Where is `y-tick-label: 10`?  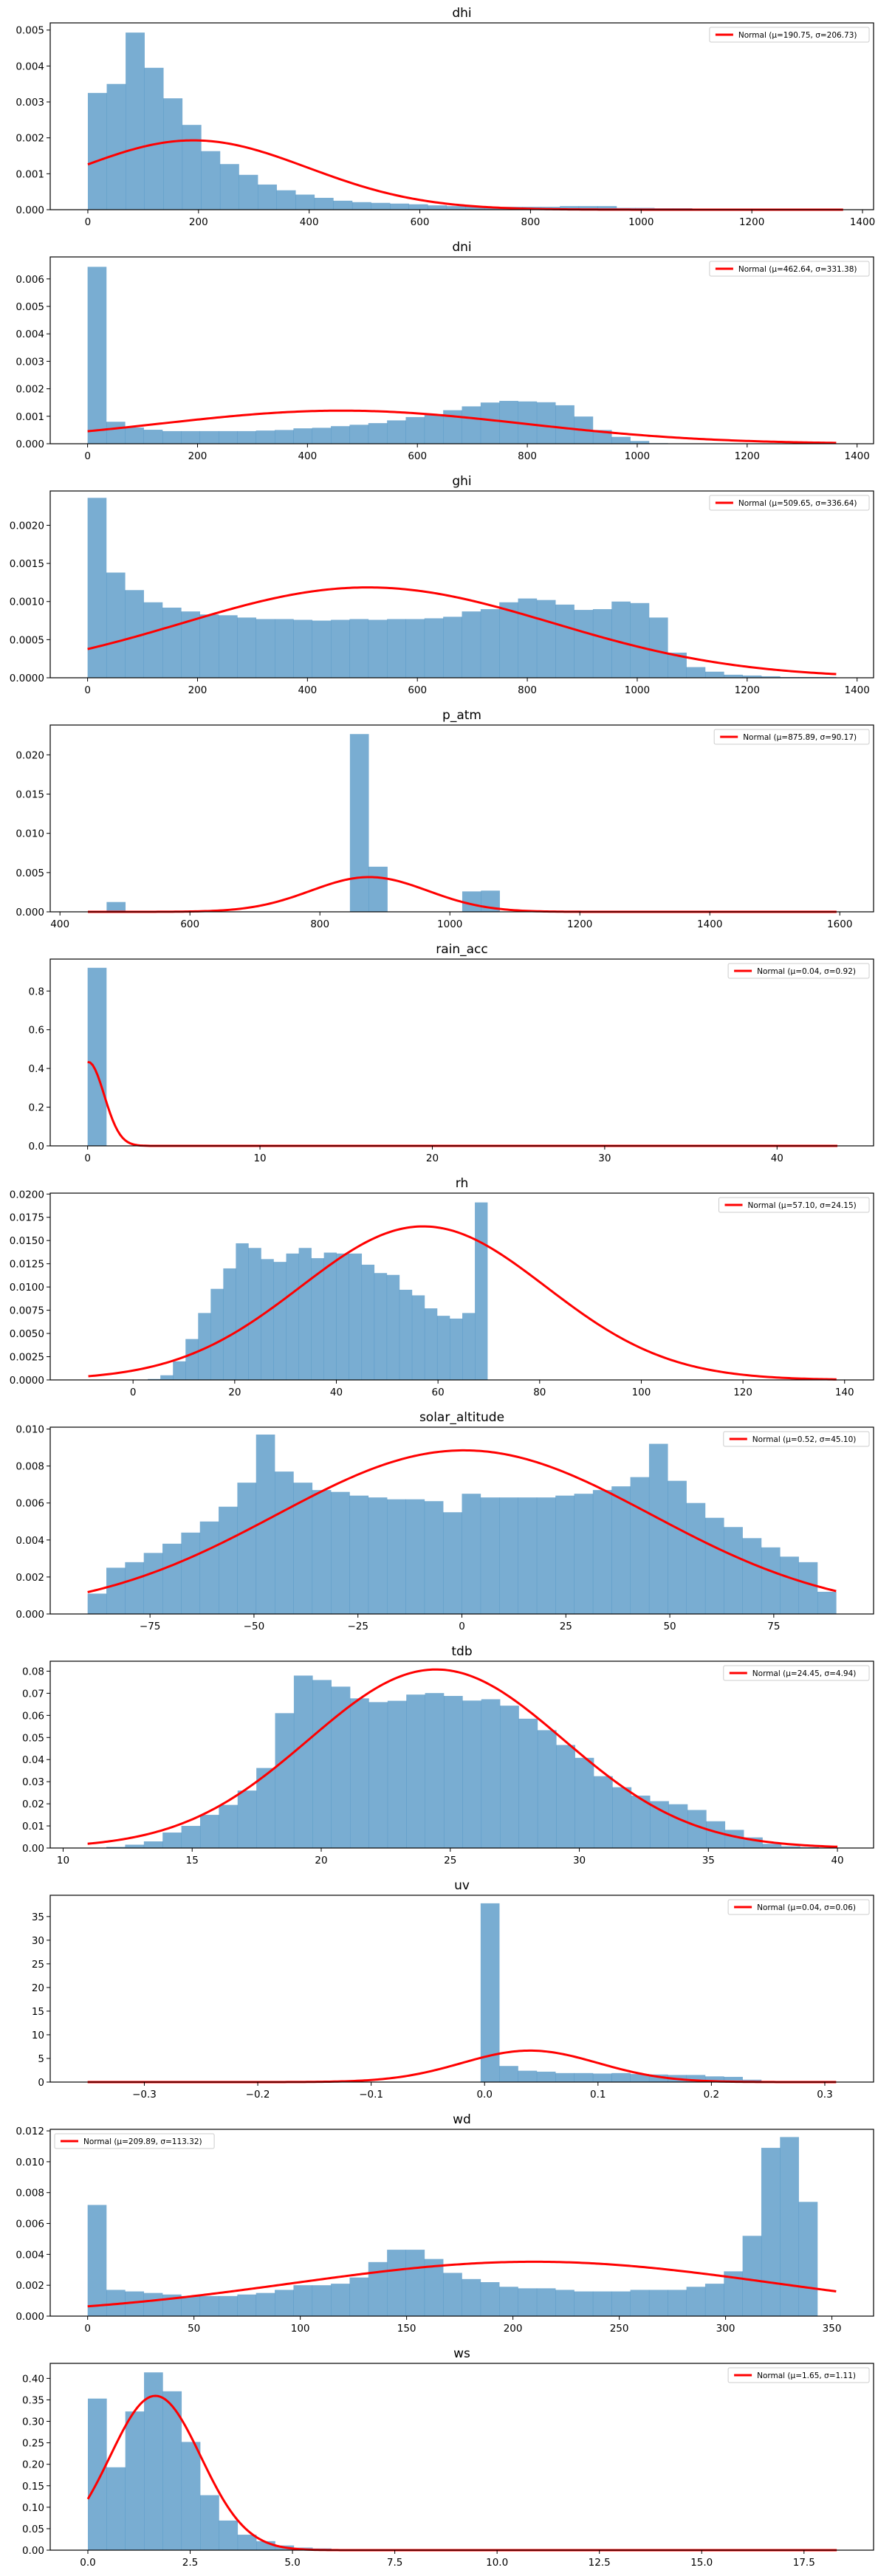 y-tick-label: 10 is located at coordinates (38, 2035).